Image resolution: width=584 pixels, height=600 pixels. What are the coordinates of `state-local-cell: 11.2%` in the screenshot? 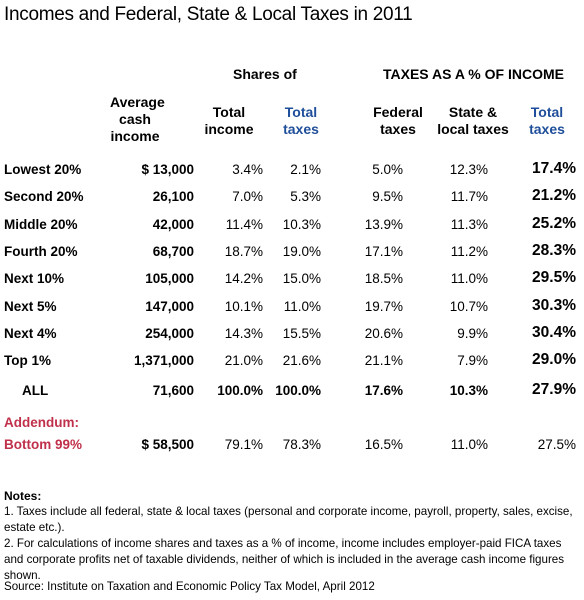 It's located at (469, 251).